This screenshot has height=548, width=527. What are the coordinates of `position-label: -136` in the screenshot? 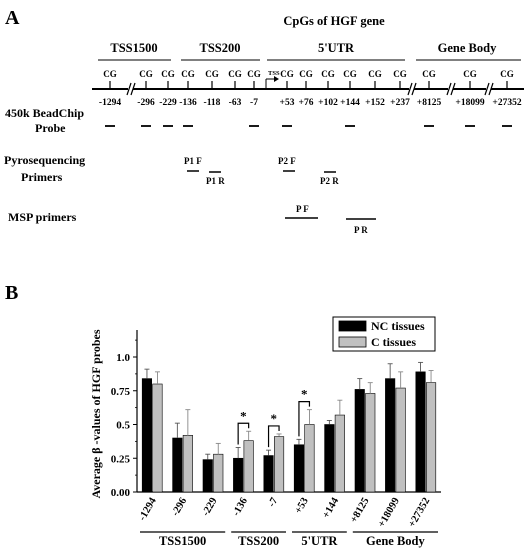 It's located at (188, 103).